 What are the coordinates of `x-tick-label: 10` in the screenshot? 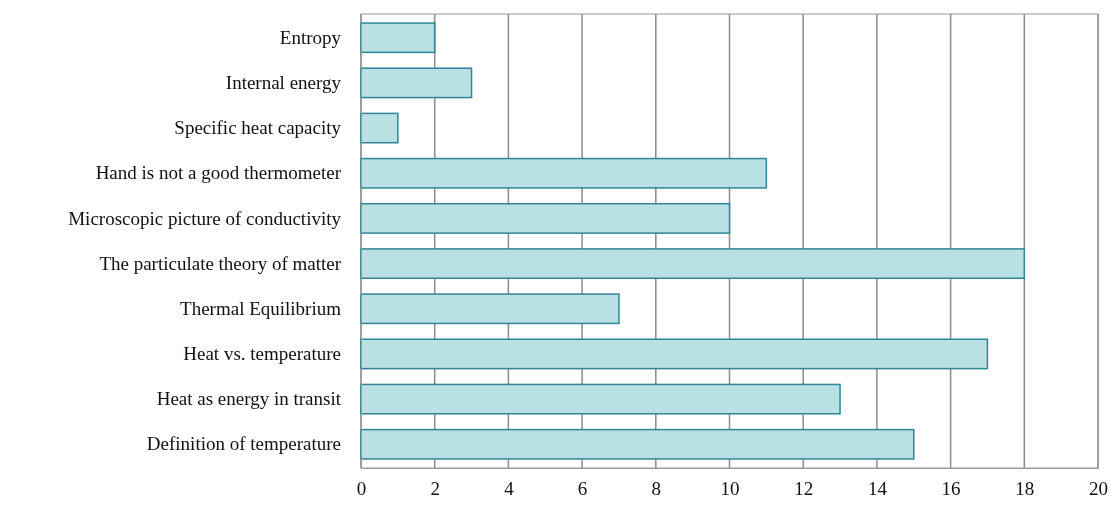 It's located at (730, 489).